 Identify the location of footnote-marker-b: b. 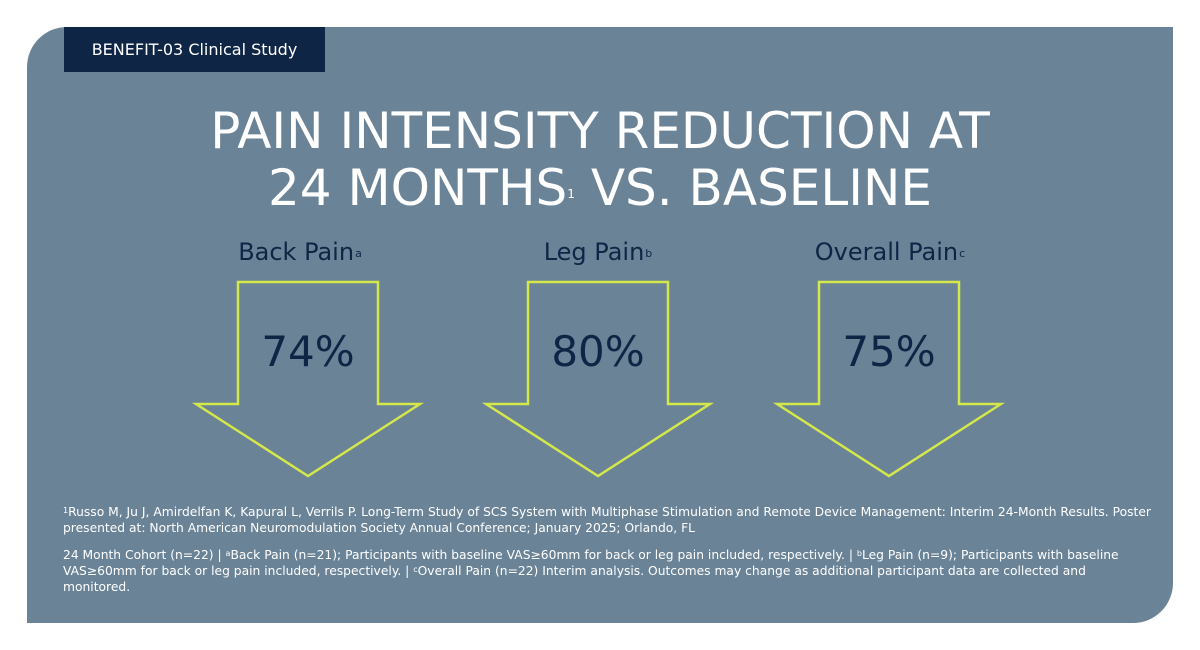
(859, 553).